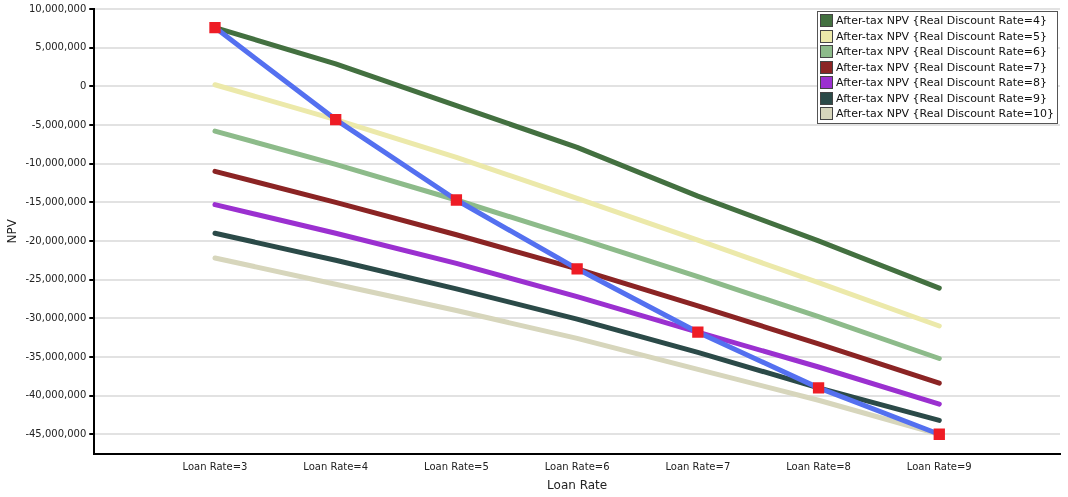 This screenshot has width=1068, height=497. What do you see at coordinates (58, 8) in the screenshot?
I see `y-tick-label: 10,000,000` at bounding box center [58, 8].